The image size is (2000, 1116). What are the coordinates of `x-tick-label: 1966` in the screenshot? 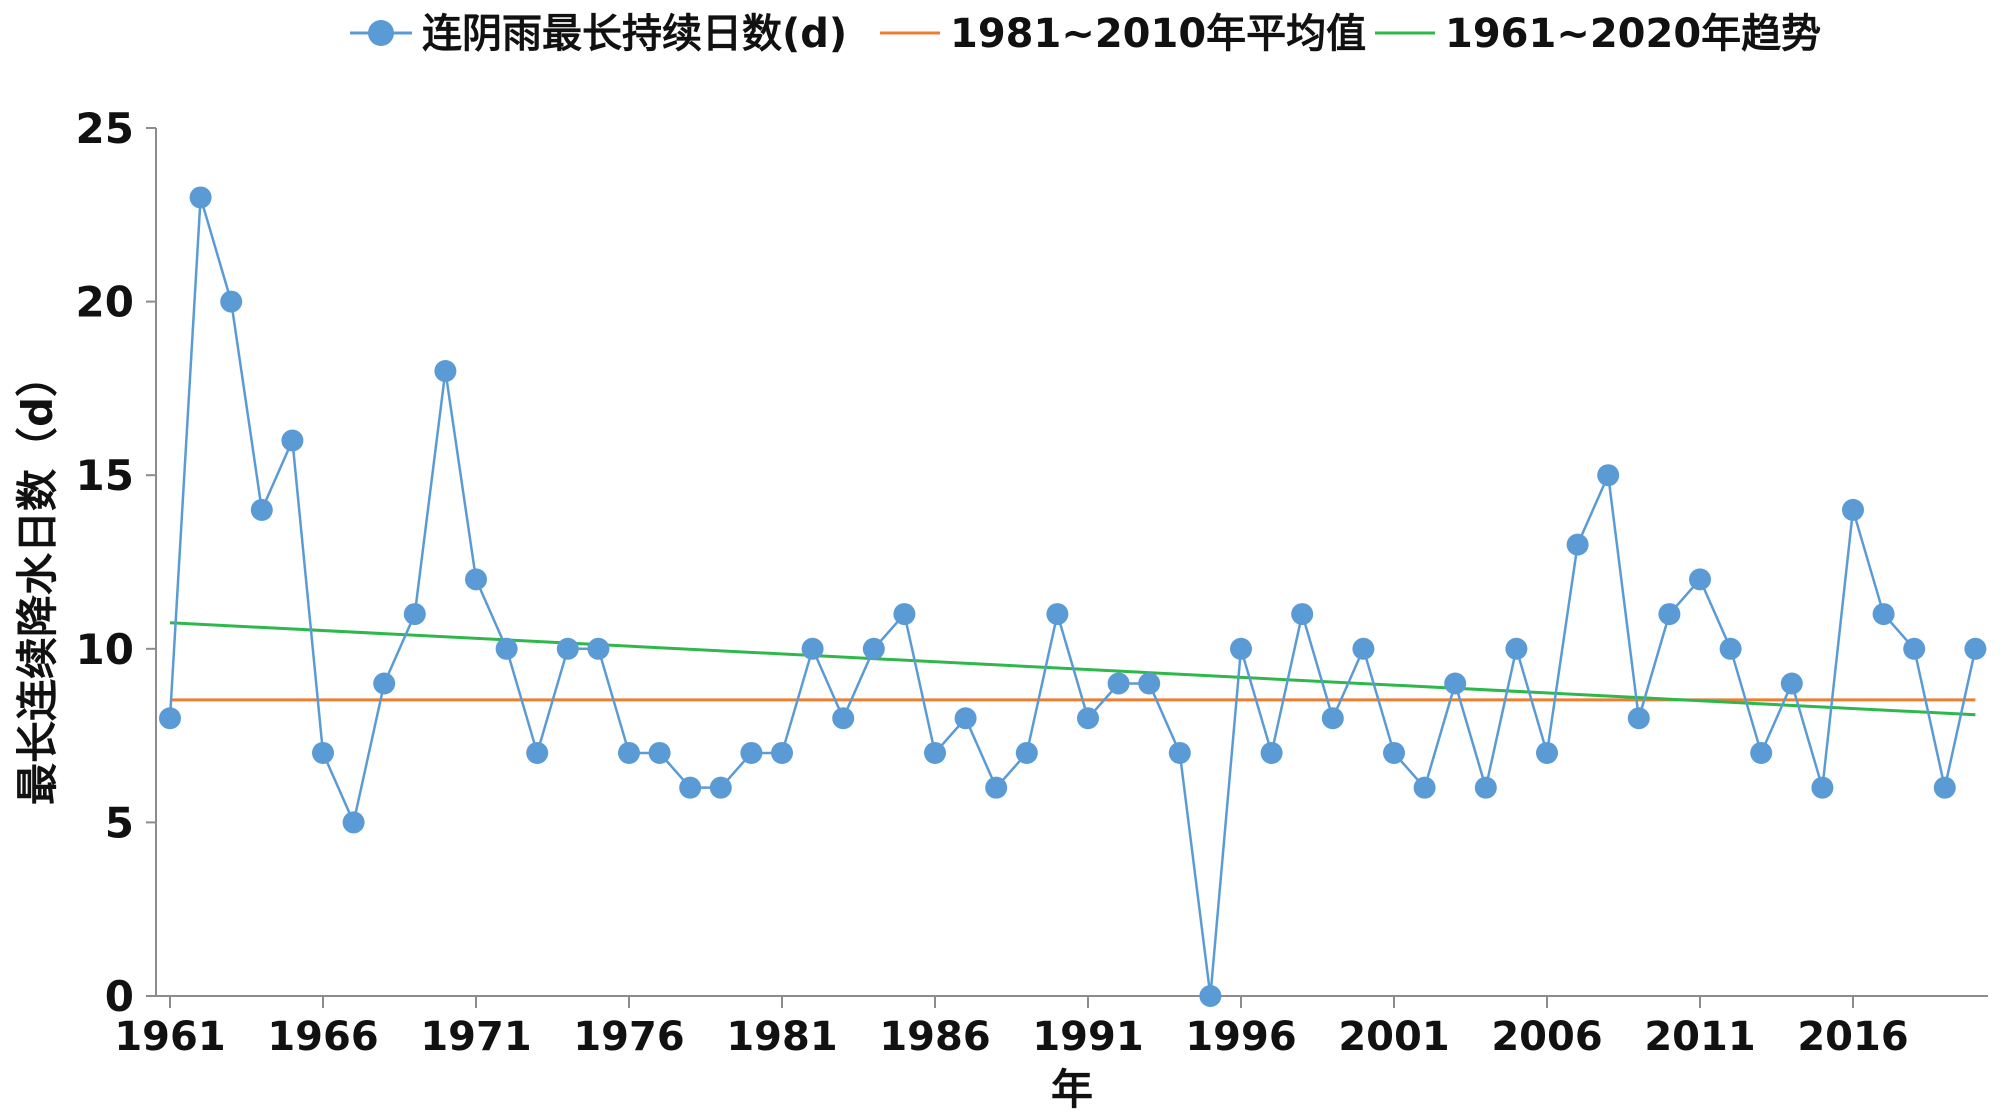 It's located at (322, 1037).